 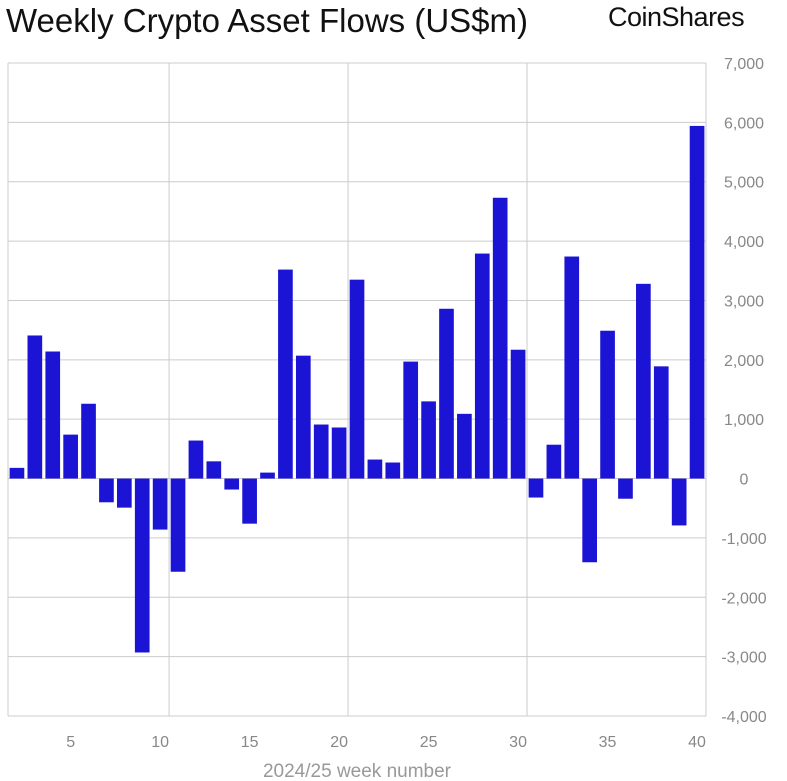 What do you see at coordinates (429, 742) in the screenshot?
I see `x-tick-label: 25` at bounding box center [429, 742].